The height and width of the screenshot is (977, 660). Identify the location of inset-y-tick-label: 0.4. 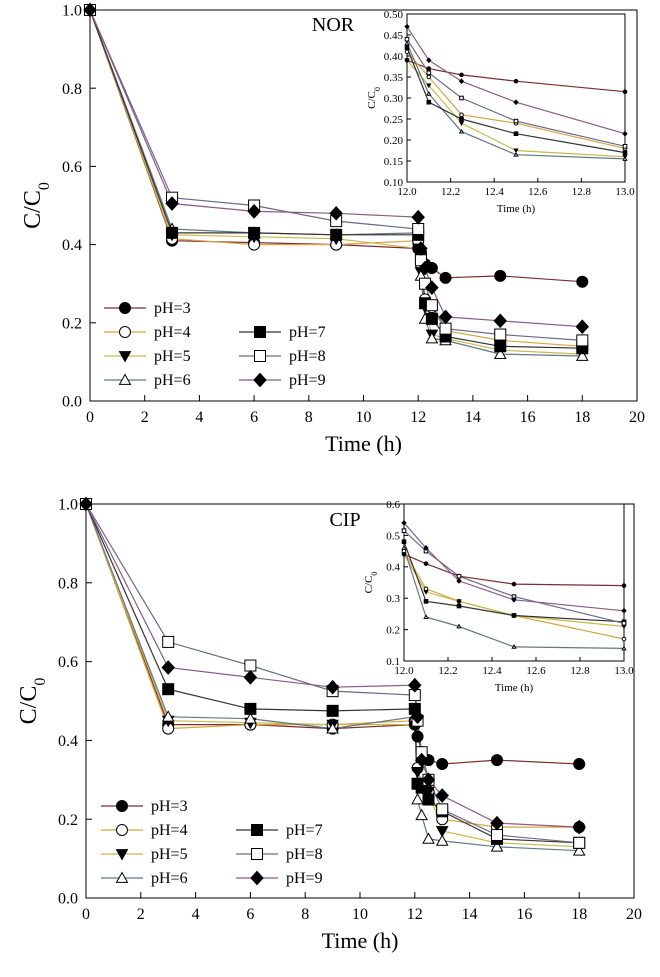
(393, 568).